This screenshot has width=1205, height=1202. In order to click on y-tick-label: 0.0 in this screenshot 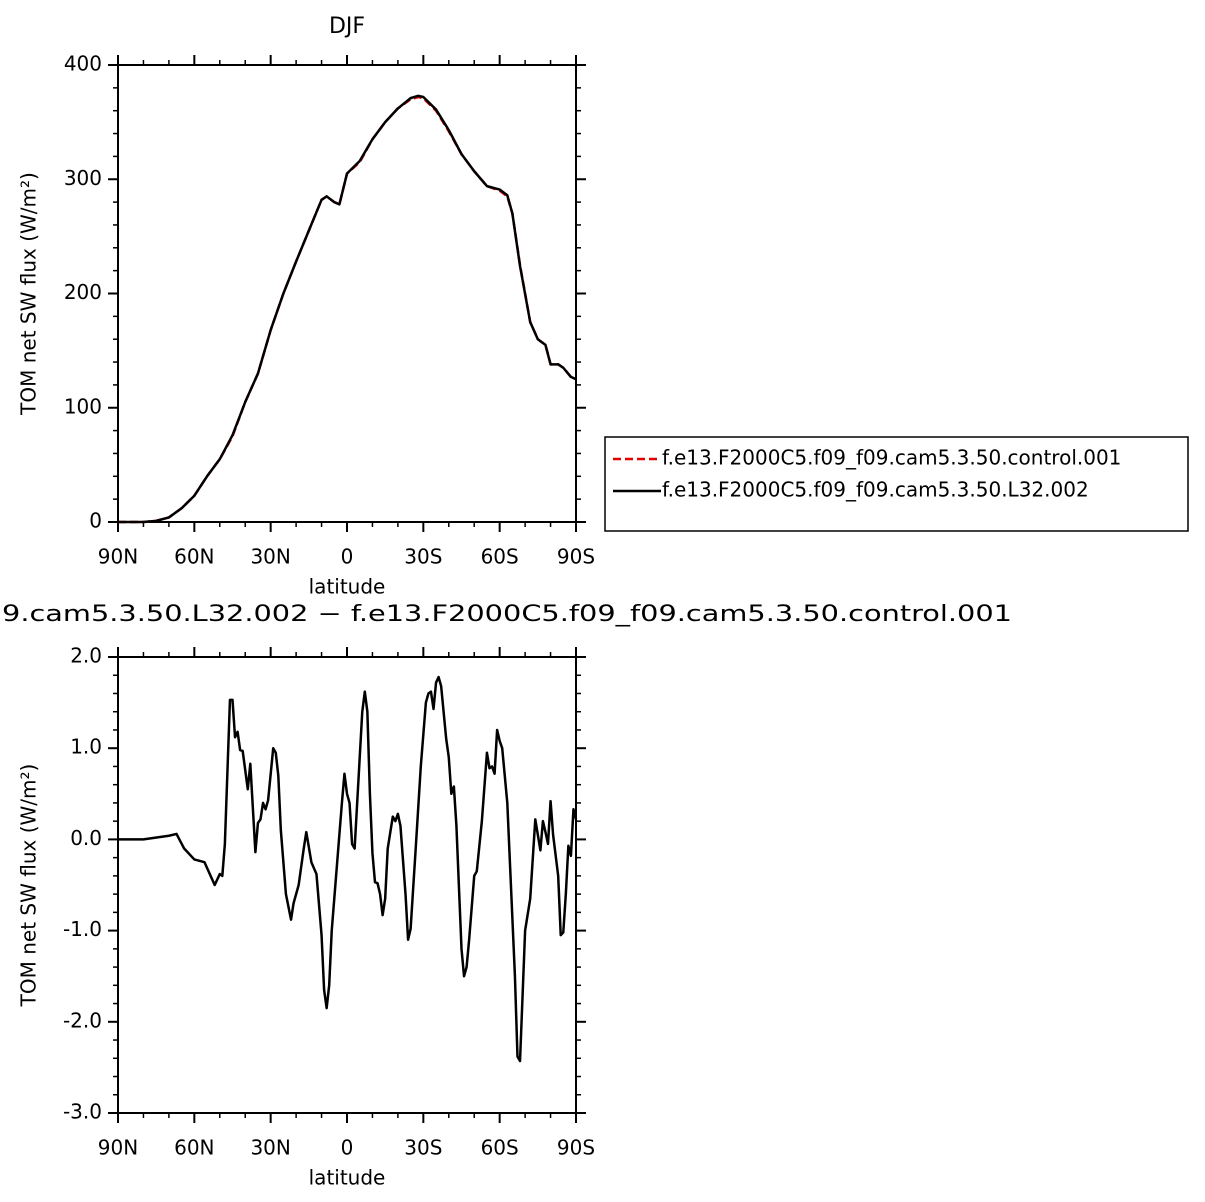, I will do `click(86, 838)`.